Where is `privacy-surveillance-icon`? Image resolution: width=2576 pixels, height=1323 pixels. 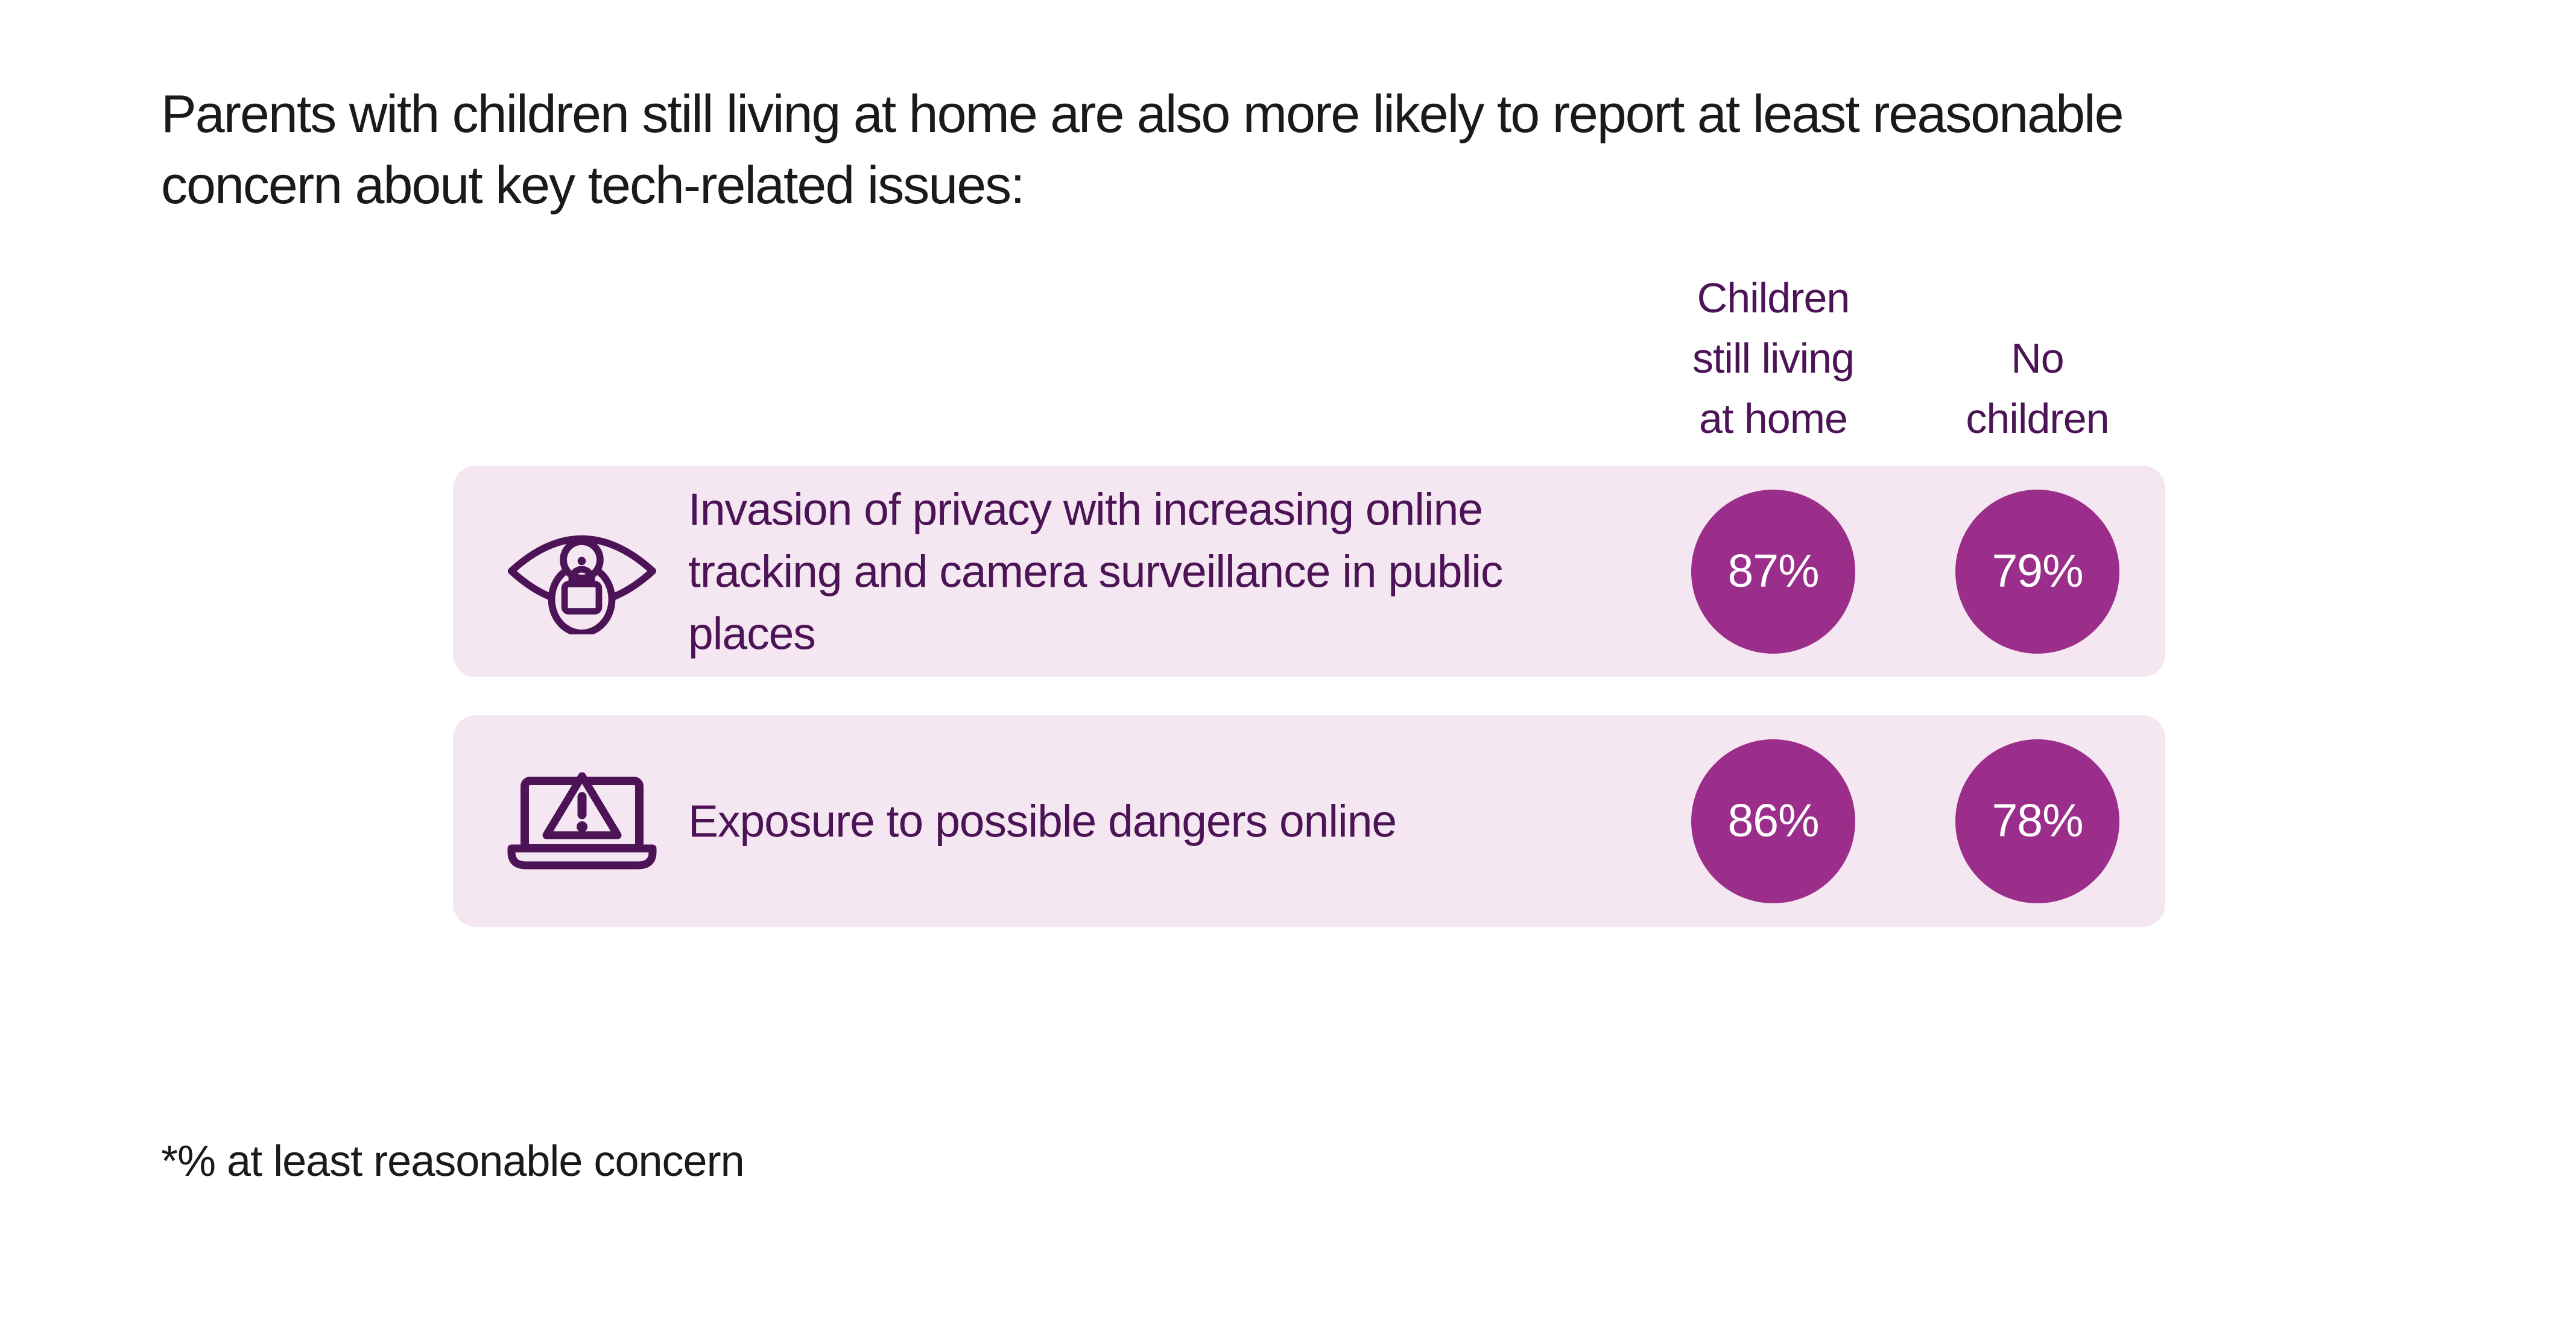 privacy-surveillance-icon is located at coordinates (582, 571).